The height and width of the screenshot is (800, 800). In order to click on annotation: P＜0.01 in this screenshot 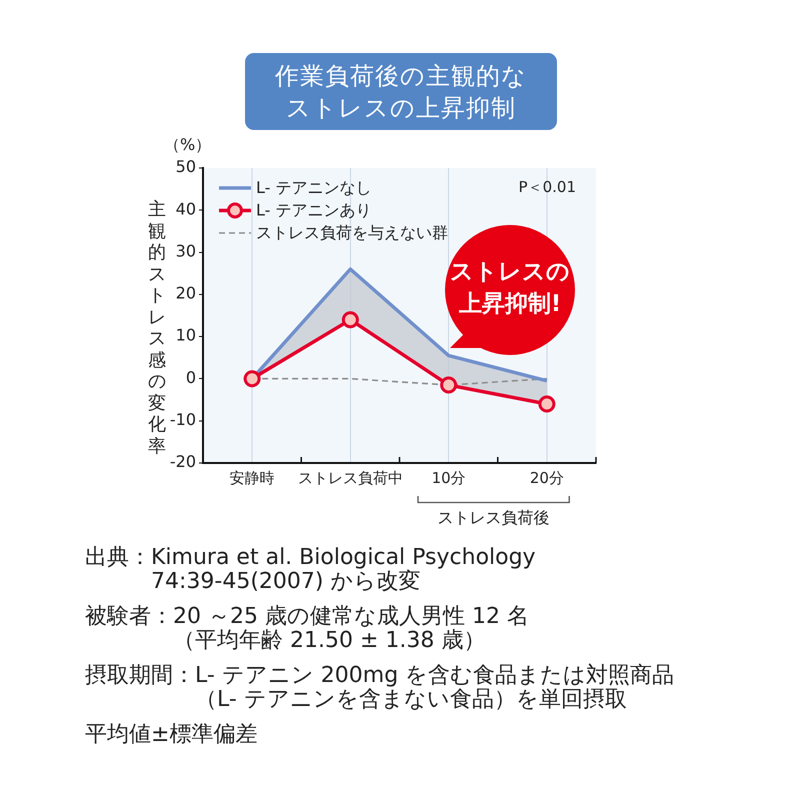, I will do `click(547, 187)`.